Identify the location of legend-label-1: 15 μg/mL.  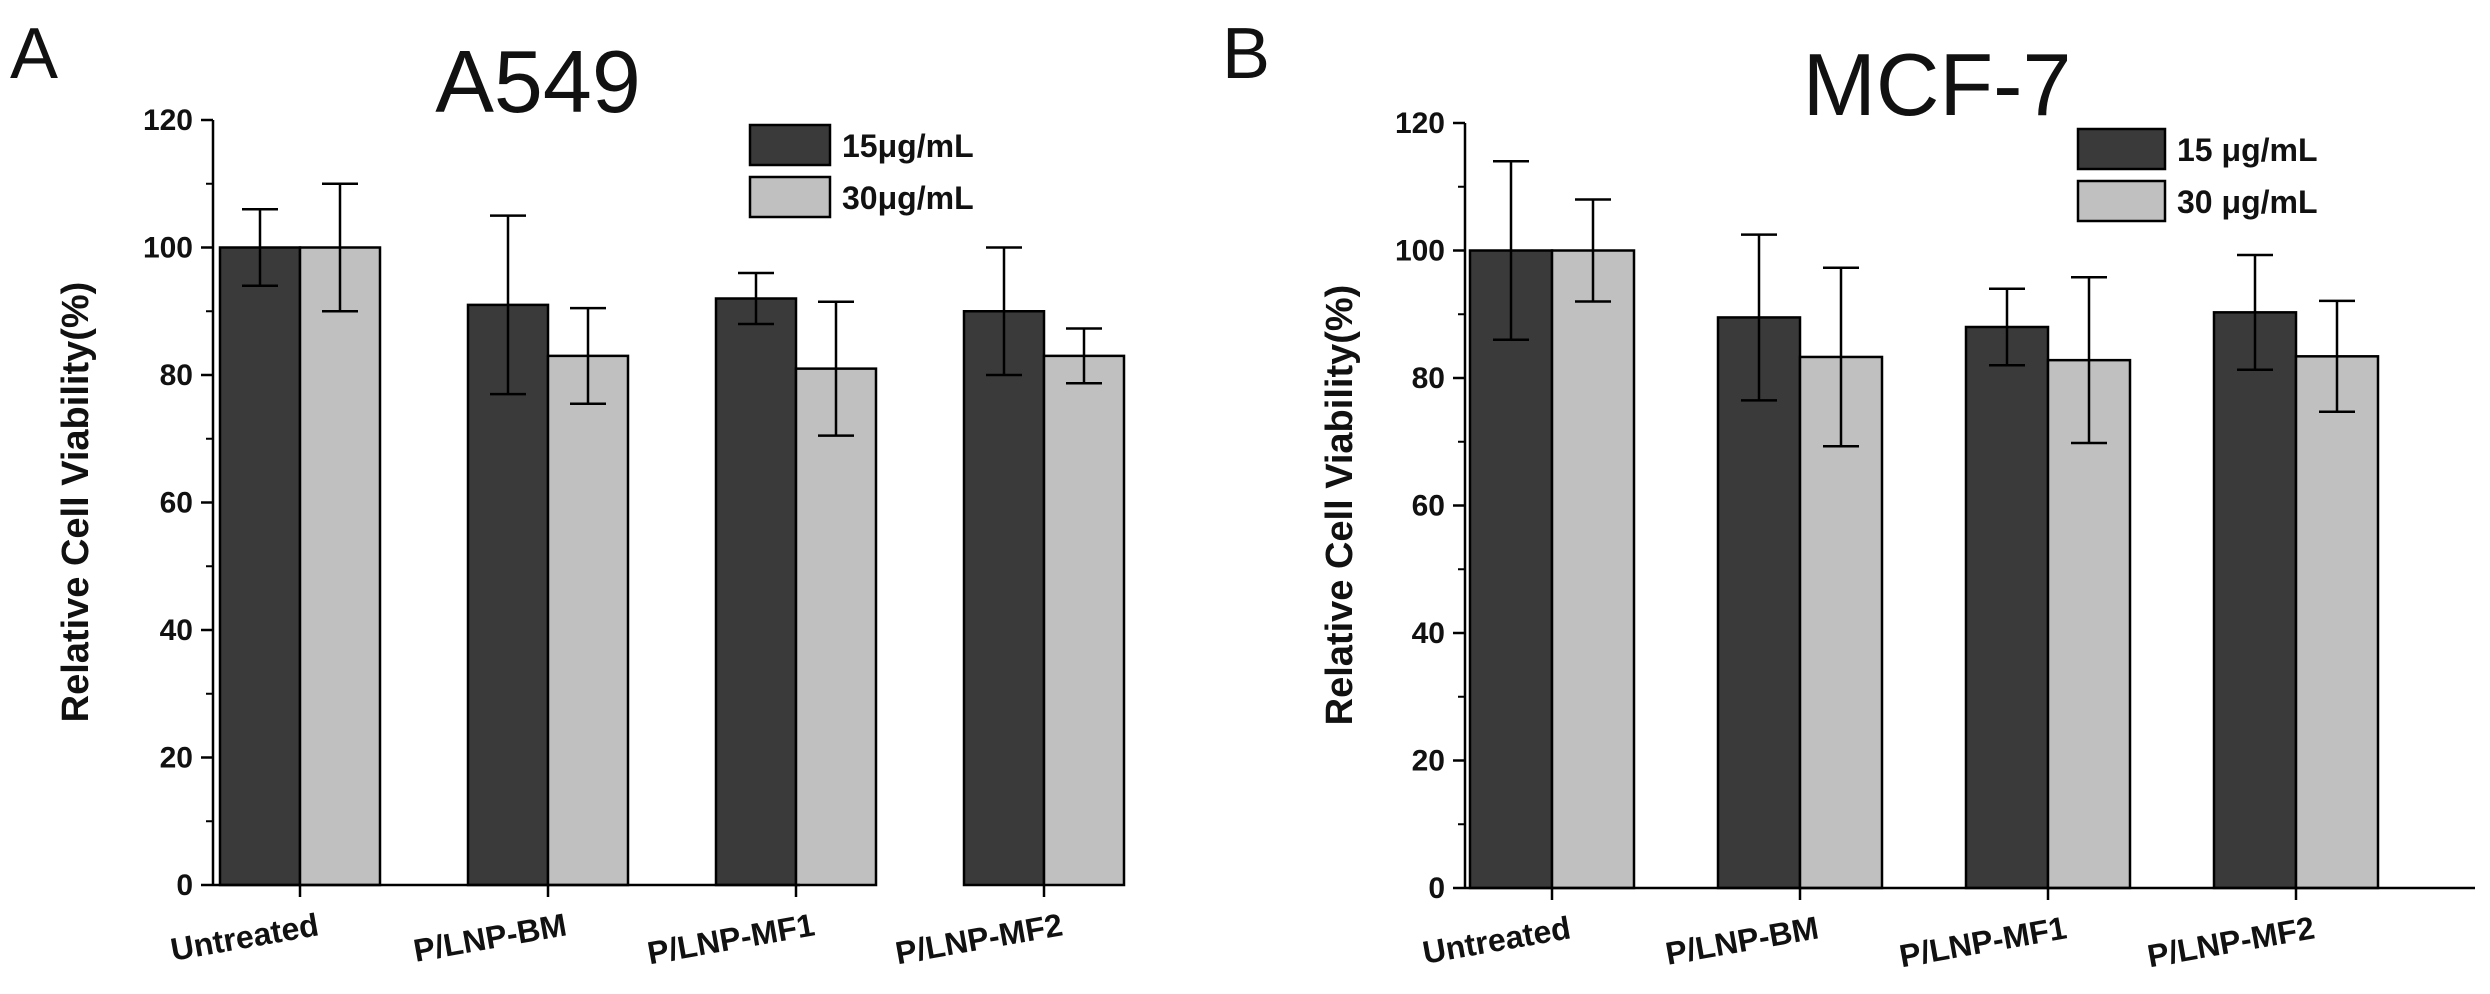
(2247, 150).